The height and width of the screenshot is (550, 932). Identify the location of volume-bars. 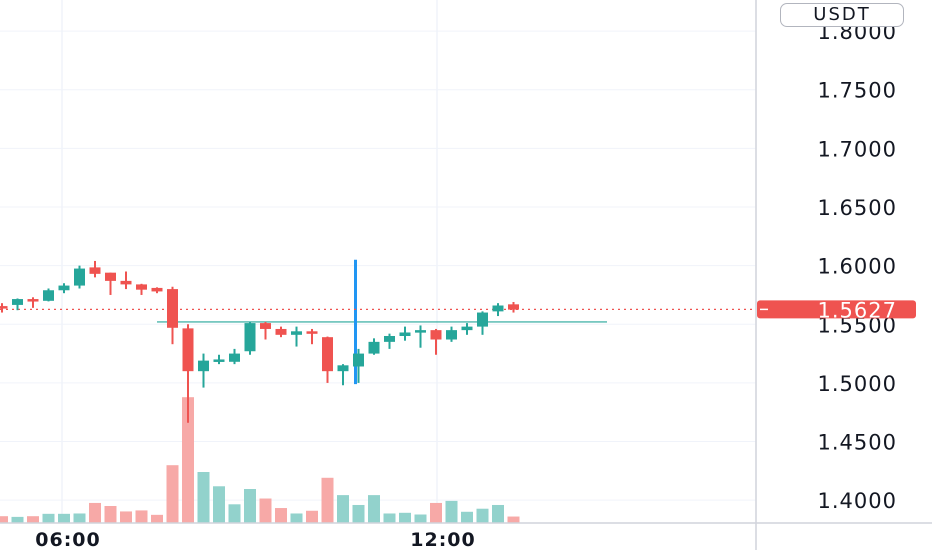
(260, 460).